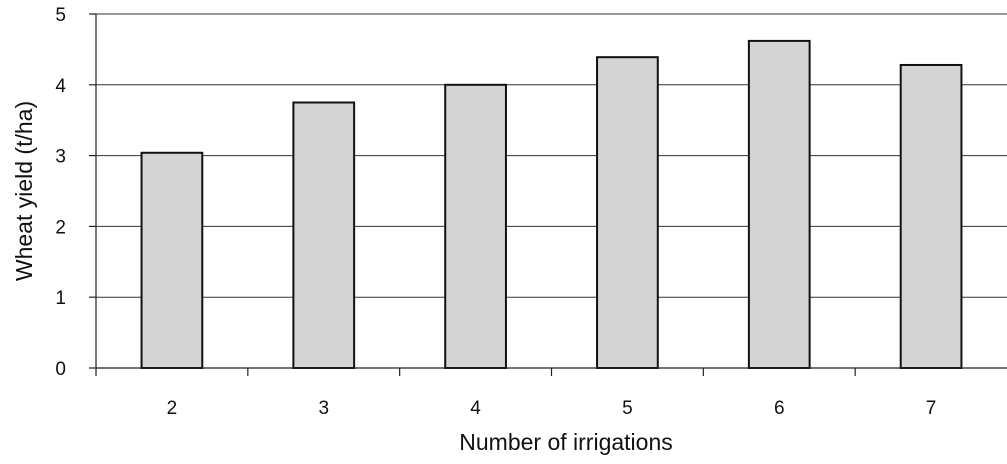 Image resolution: width=1007 pixels, height=464 pixels. What do you see at coordinates (60, 15) in the screenshot?
I see `y-tick-label: 5` at bounding box center [60, 15].